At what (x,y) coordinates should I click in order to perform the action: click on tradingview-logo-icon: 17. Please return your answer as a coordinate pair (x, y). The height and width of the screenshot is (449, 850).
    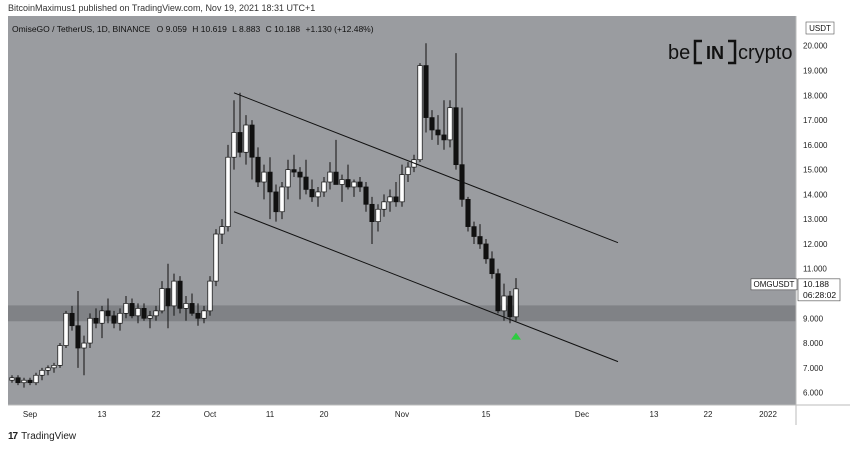
    Looking at the image, I should click on (13, 436).